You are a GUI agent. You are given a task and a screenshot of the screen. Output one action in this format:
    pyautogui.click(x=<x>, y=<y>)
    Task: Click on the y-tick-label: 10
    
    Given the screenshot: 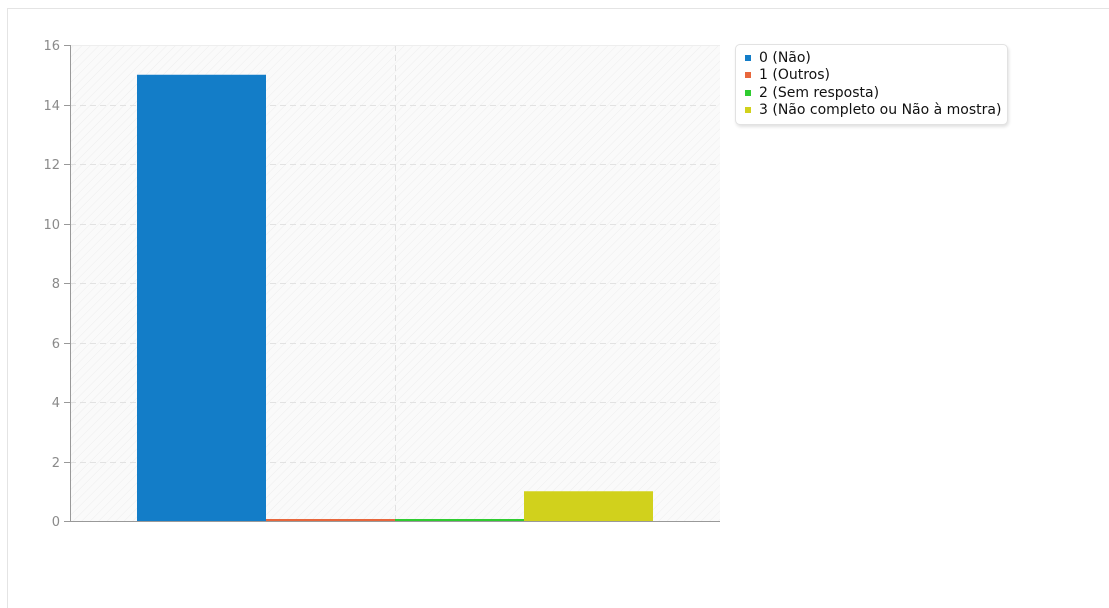 What is the action you would take?
    pyautogui.click(x=51, y=225)
    